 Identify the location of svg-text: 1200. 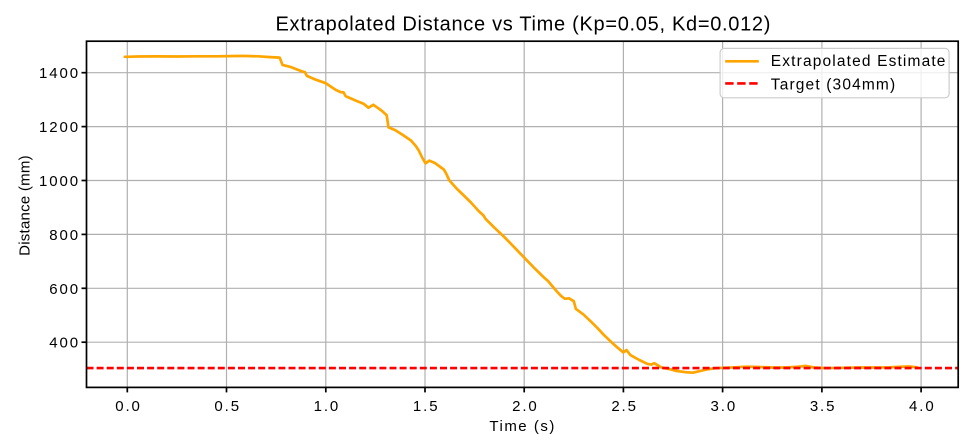
(59, 127).